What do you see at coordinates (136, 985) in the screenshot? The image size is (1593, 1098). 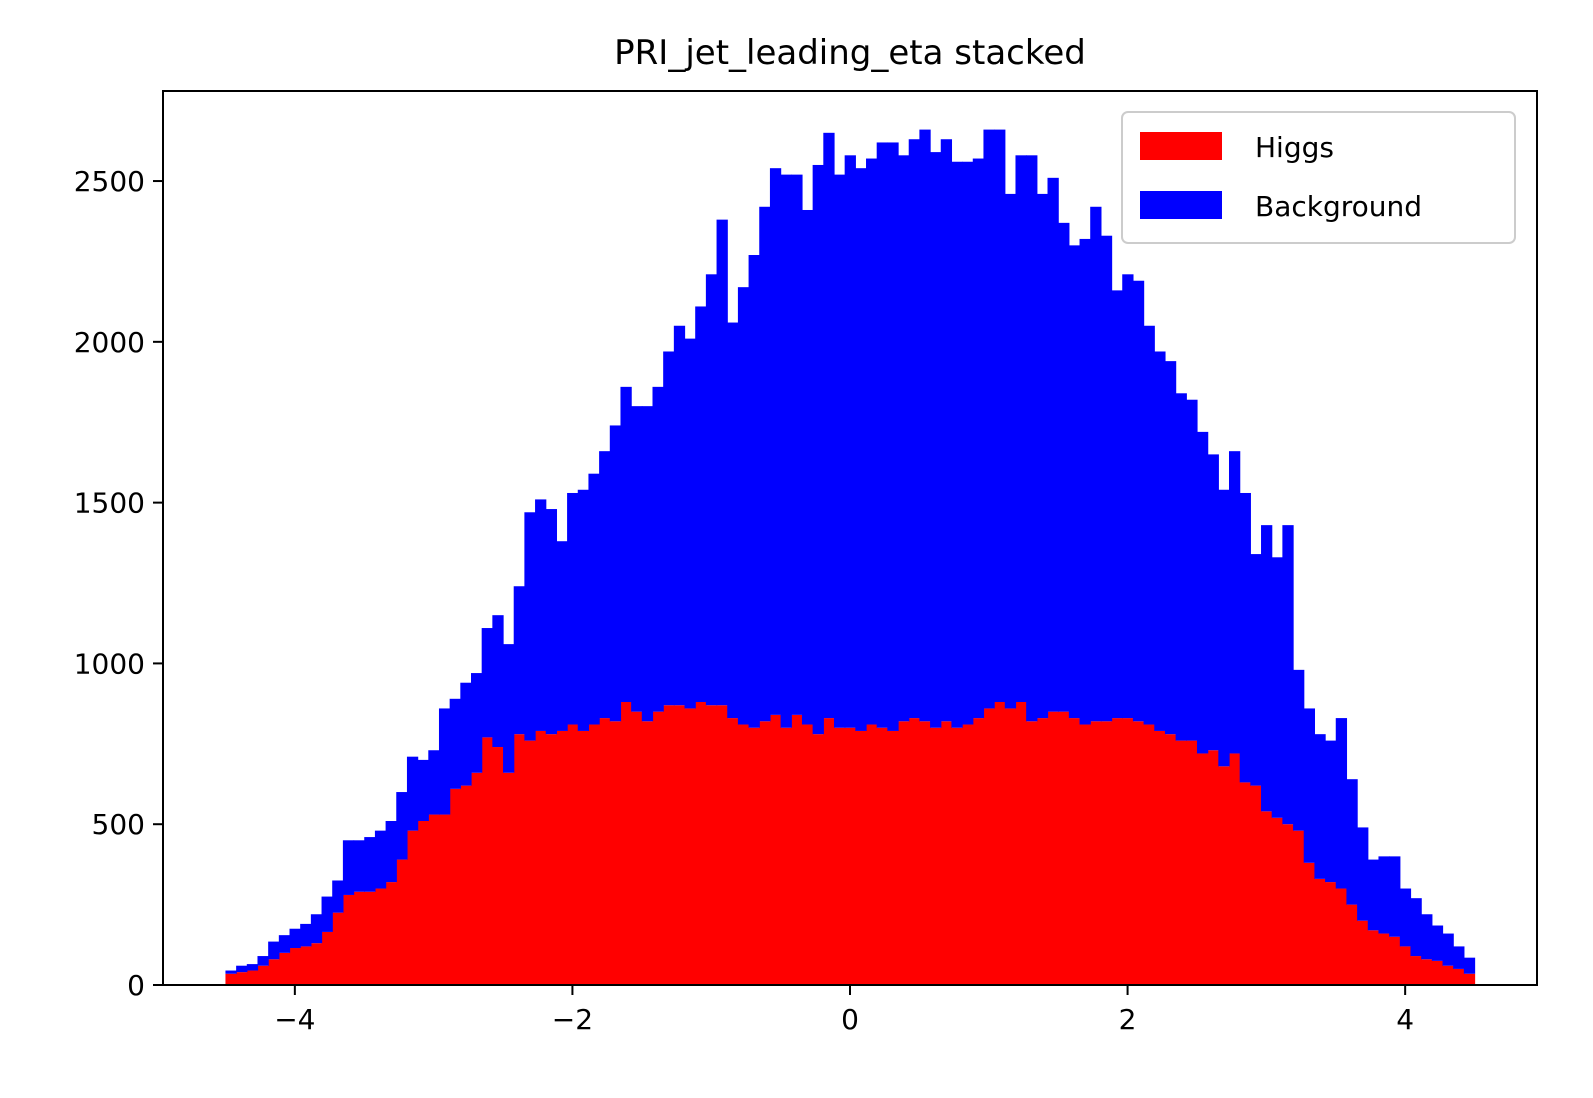 I see `y-tick-label: 0` at bounding box center [136, 985].